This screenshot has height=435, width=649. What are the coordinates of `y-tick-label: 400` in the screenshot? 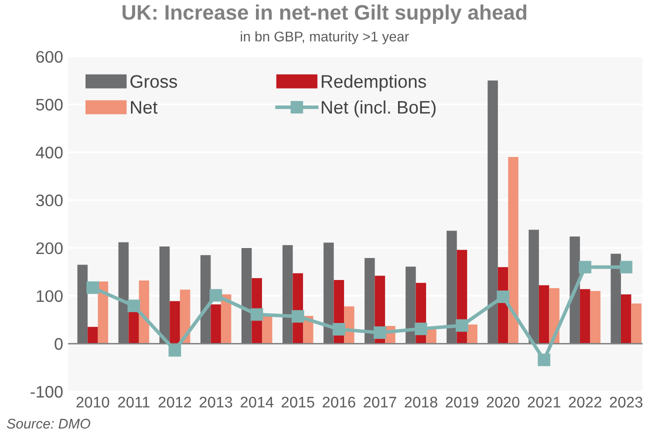 It's located at (49, 152).